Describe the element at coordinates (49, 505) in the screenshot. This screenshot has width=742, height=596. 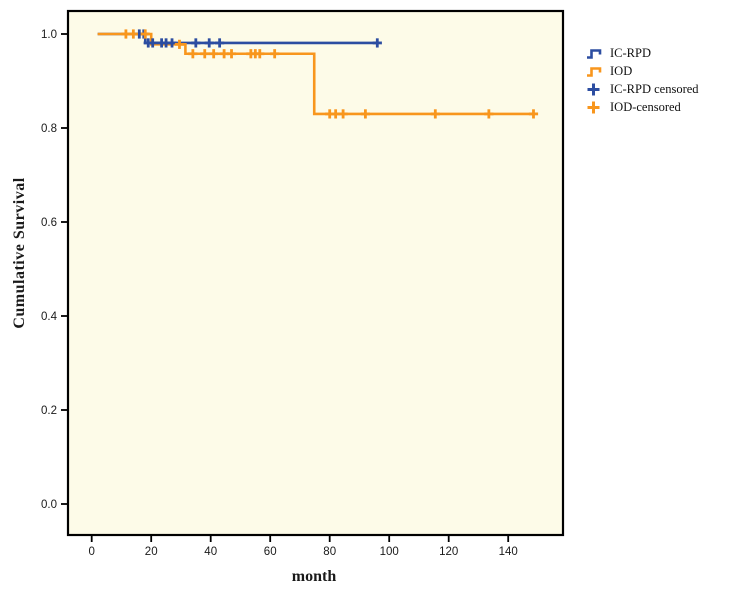
I see `y-tick-label: 0.0` at that location.